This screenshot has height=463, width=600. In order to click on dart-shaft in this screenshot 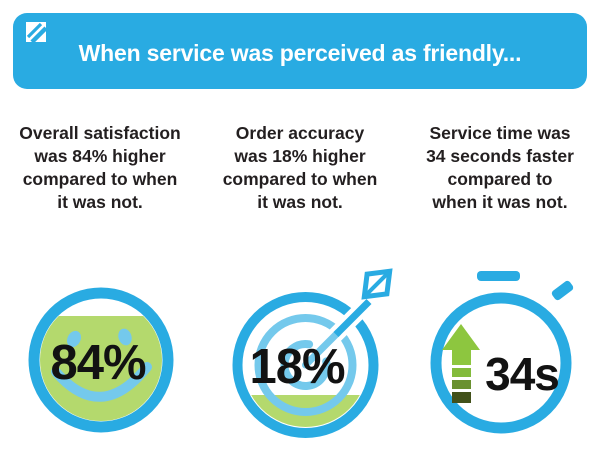, I will do `click(352, 318)`.